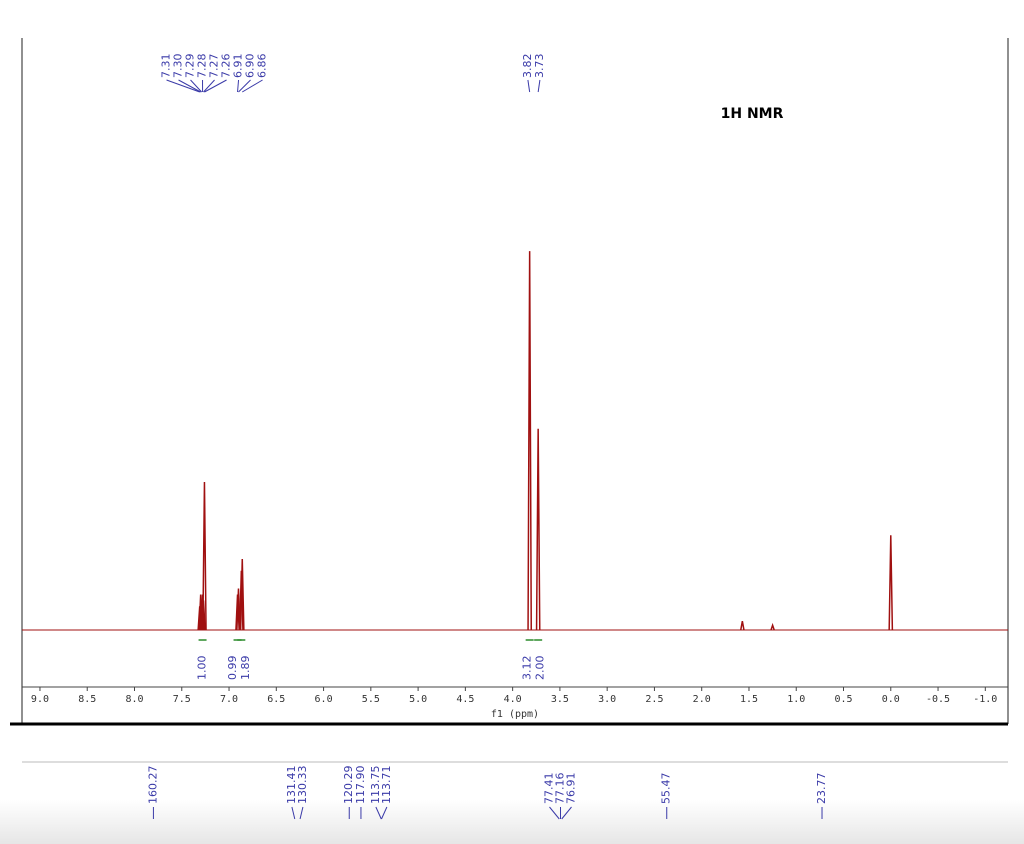 This screenshot has height=844, width=1024. Describe the element at coordinates (418, 699) in the screenshot. I see `x-tick-label: 5.0` at that location.